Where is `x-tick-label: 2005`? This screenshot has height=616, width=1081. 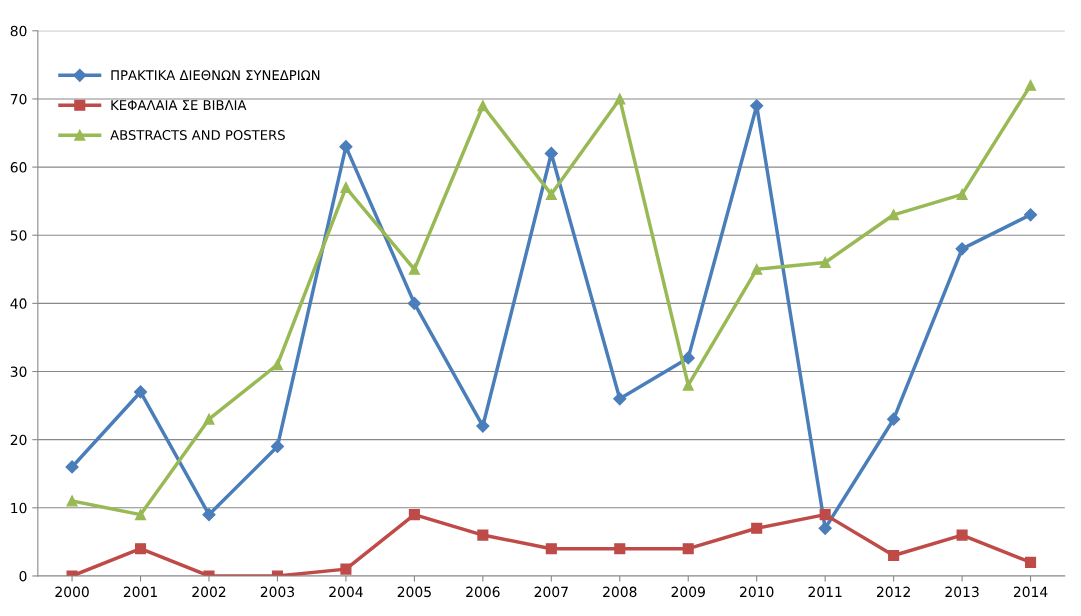 x-tick-label: 2005 is located at coordinates (414, 592).